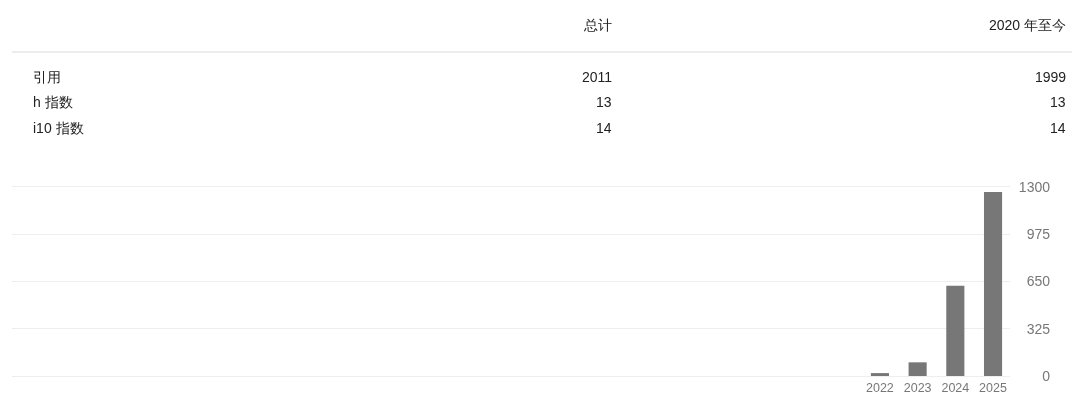  I want to click on x-tick-label: 2022, so click(880, 388).